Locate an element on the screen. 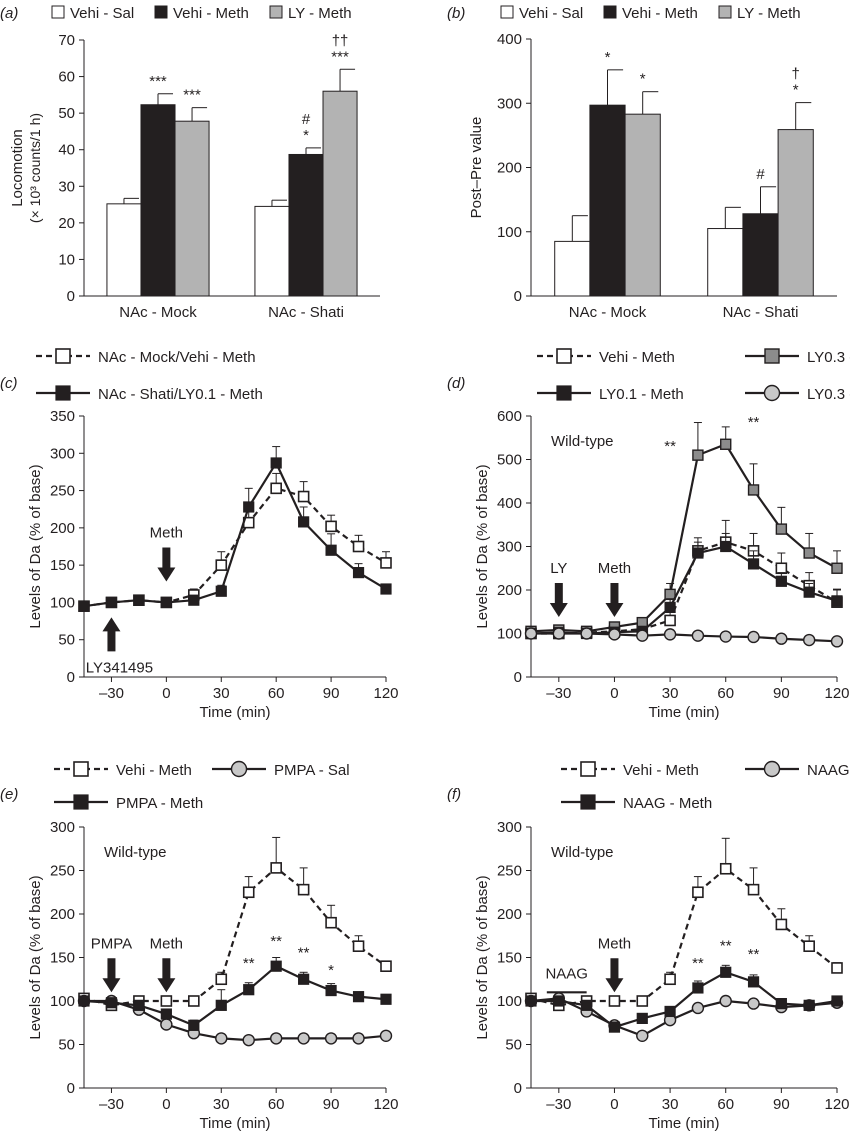  legend-label: Vehi - Meth is located at coordinates (637, 357).